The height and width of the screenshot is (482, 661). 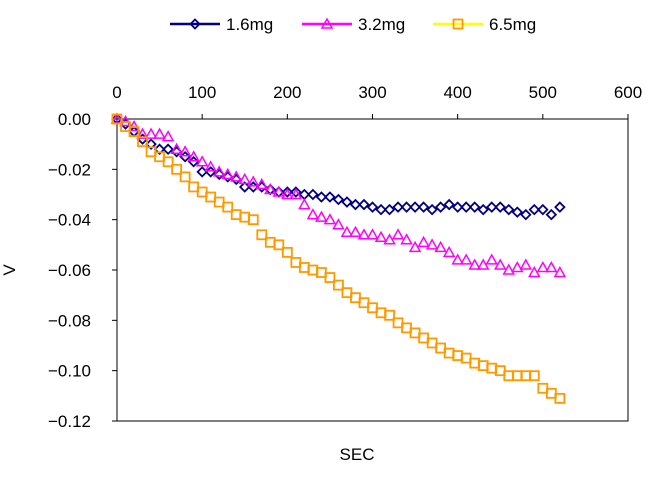 What do you see at coordinates (372, 92) in the screenshot?
I see `x-tick-label: 300` at bounding box center [372, 92].